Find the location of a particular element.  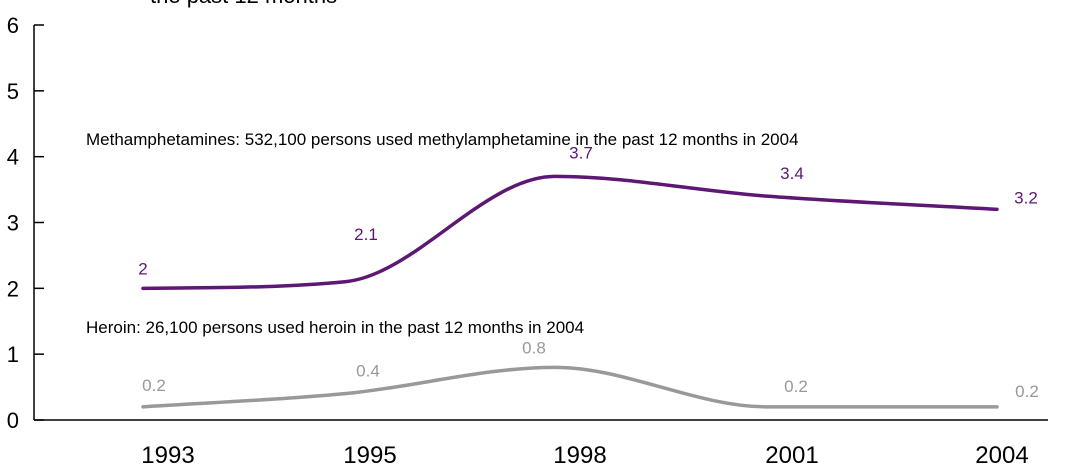

x-tick-label: 1993 is located at coordinates (167, 455).